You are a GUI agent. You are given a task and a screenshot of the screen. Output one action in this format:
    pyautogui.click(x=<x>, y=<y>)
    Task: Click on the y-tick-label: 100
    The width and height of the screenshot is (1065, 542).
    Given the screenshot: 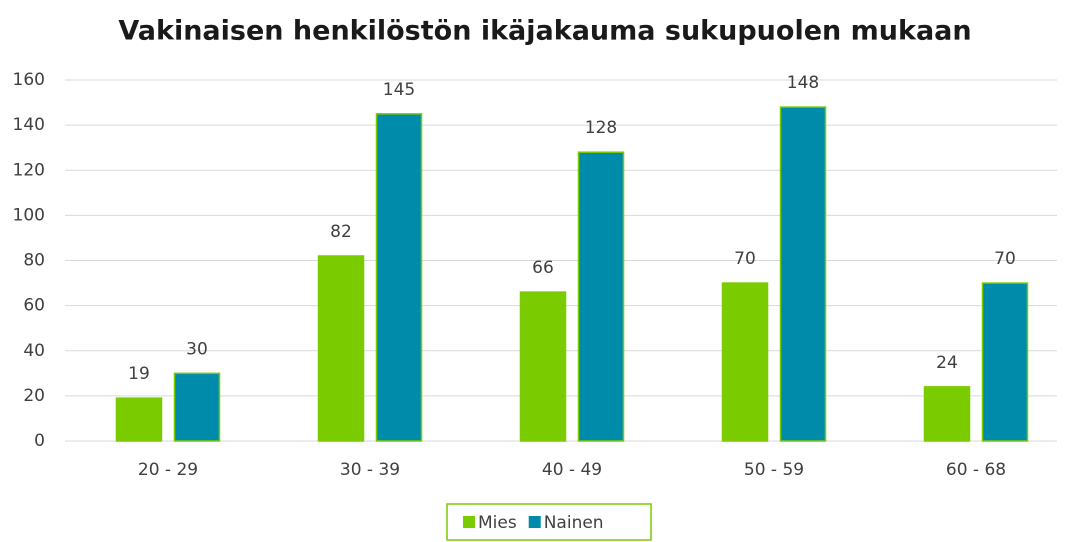 What is the action you would take?
    pyautogui.click(x=29, y=215)
    